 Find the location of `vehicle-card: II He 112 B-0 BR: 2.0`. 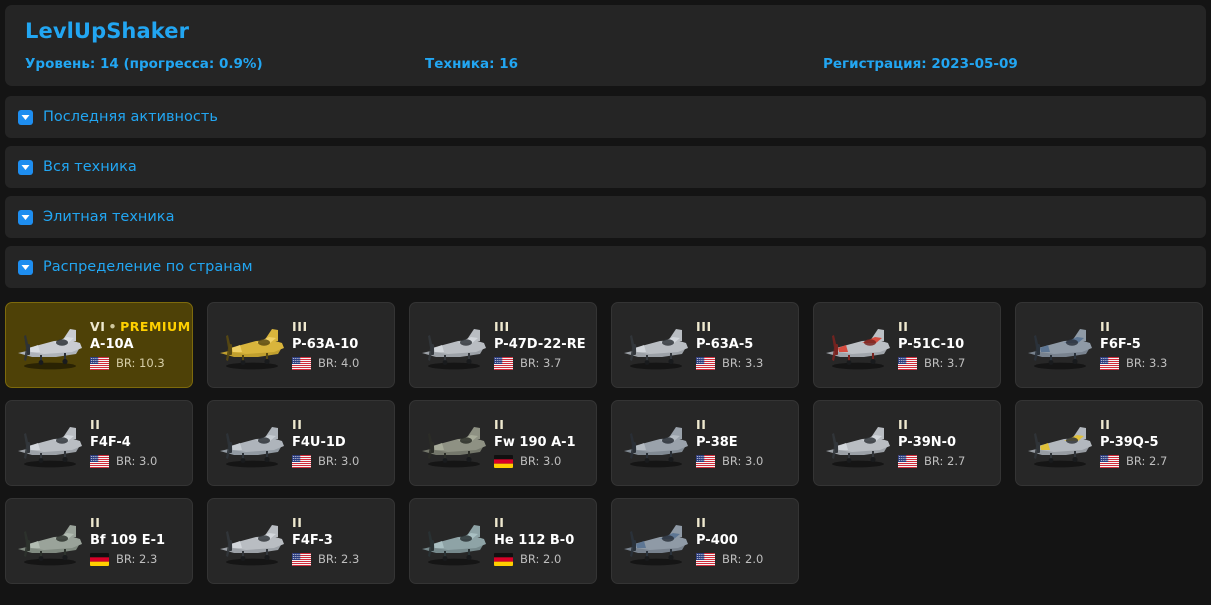

vehicle-card: II He 112 B-0 BR: 2.0 is located at coordinates (503, 541).